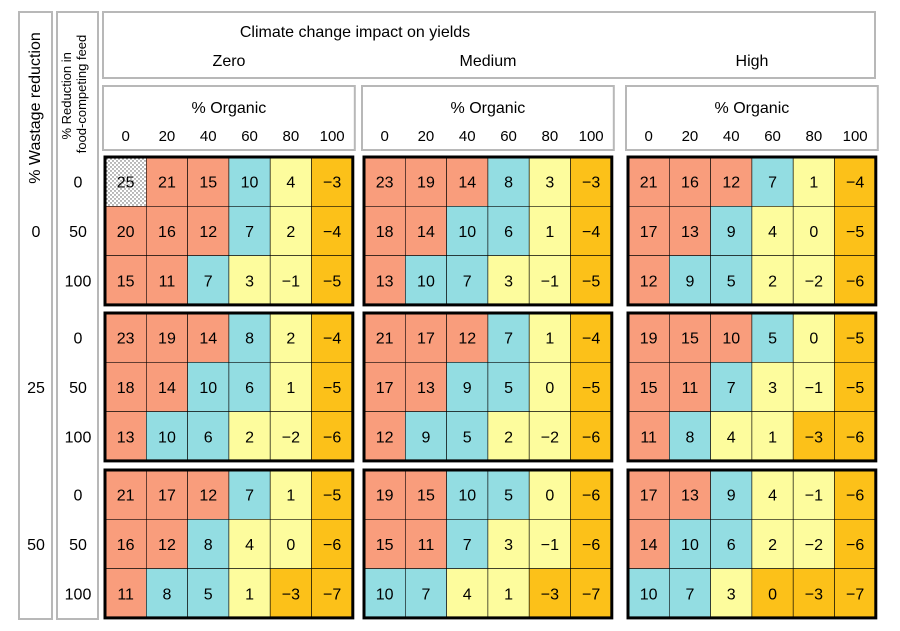  I want to click on organic-tick-high-40: 40, so click(731, 136).